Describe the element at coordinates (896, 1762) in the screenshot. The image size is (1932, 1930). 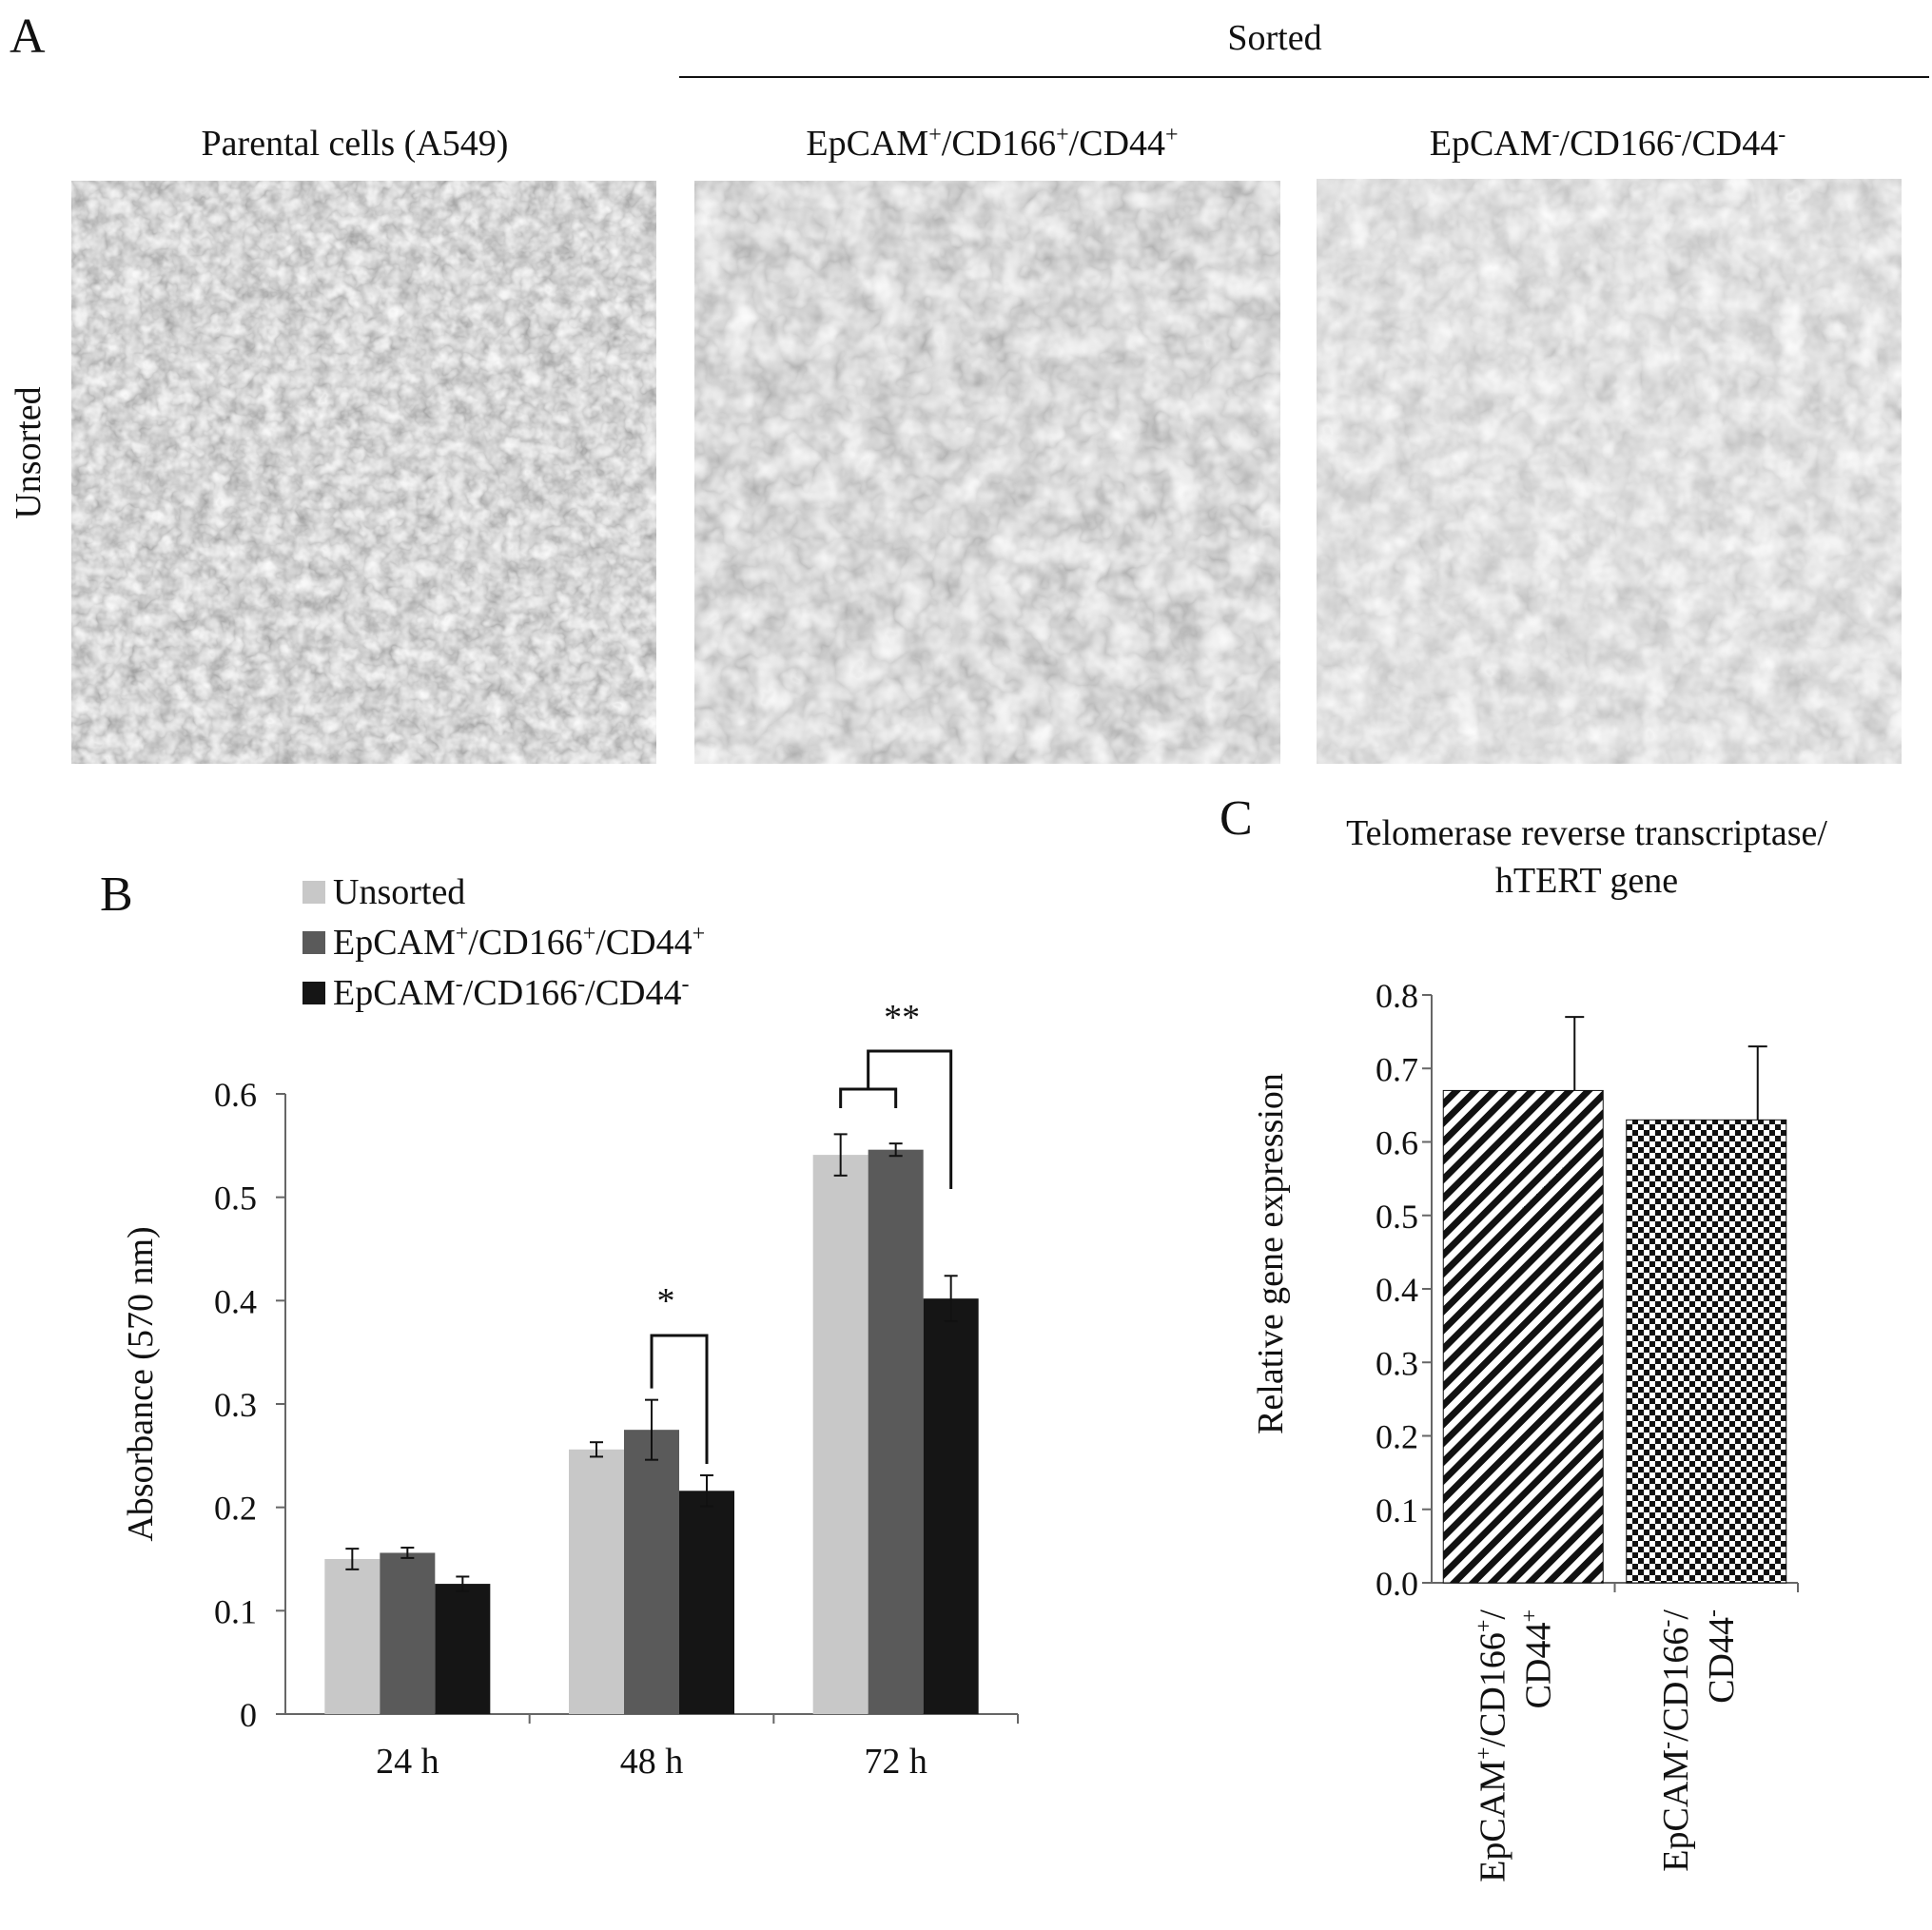
I see `x-tick-label: 72 h` at that location.